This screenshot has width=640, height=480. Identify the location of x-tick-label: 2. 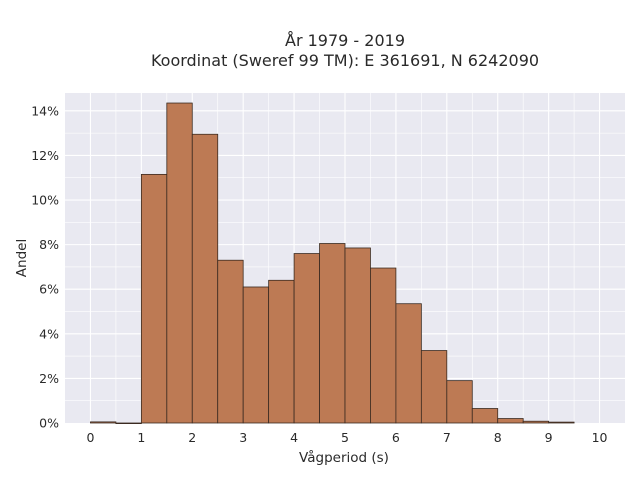
(192, 437).